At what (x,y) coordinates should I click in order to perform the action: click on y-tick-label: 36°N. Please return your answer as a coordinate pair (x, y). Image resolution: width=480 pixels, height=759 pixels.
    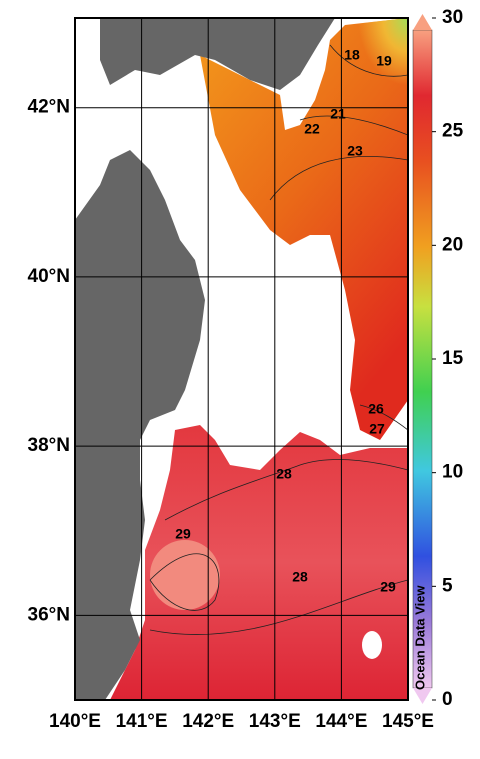
    Looking at the image, I should click on (49, 614).